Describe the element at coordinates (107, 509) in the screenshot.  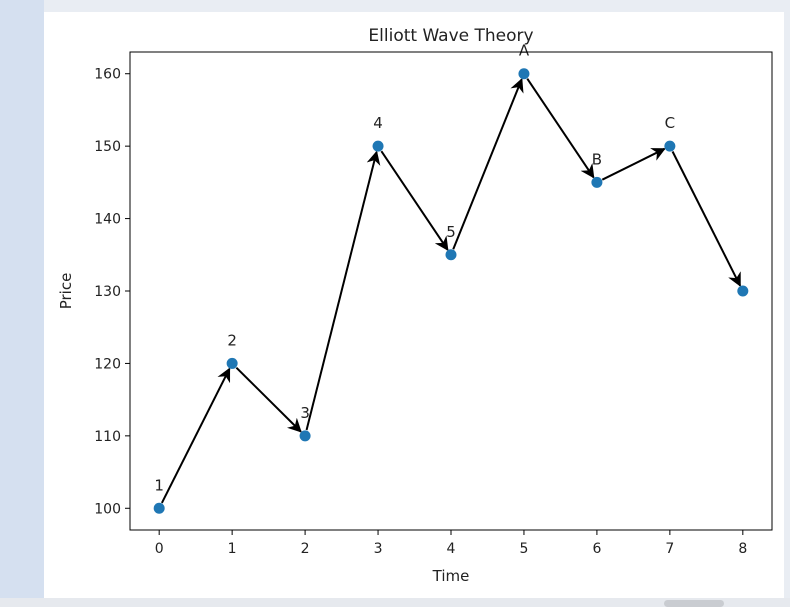
I see `y-tick-label-0: 100` at that location.